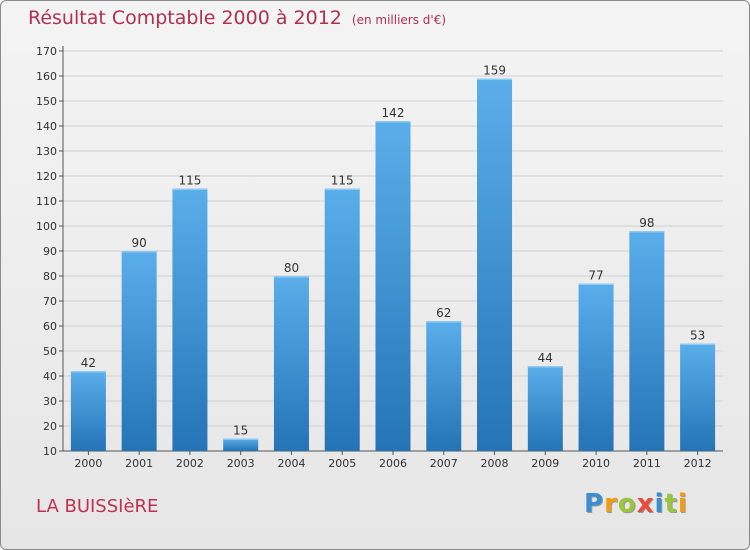  I want to click on data-label: 53, so click(697, 336).